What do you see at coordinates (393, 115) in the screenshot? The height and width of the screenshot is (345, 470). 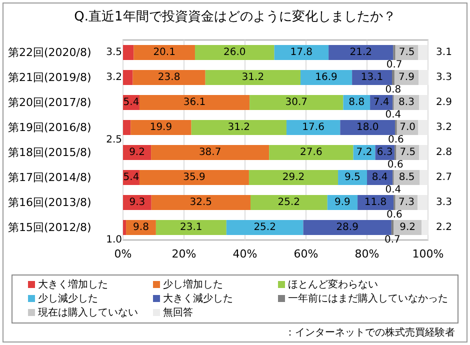 I see `data-label: 0.4` at bounding box center [393, 115].